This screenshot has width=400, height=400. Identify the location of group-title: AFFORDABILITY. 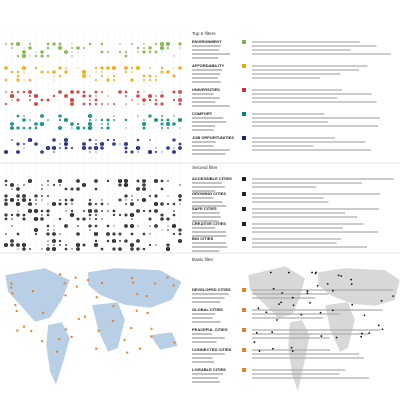
(208, 65).